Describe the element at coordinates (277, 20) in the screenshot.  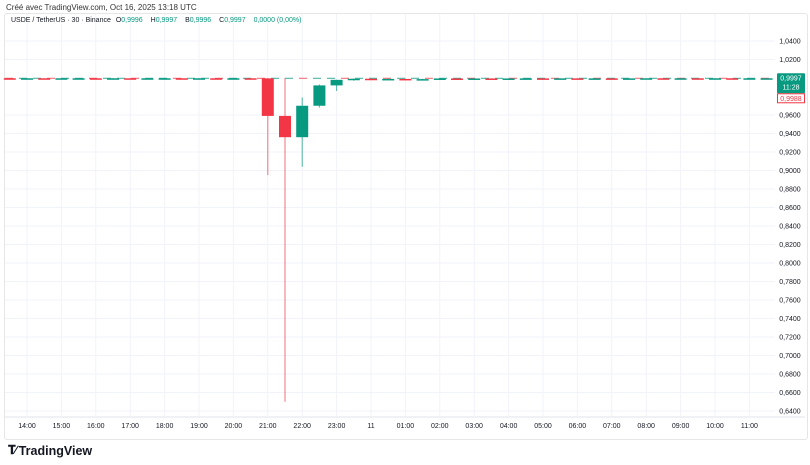
I see `change-value: 0,0000 (0,00%)` at that location.